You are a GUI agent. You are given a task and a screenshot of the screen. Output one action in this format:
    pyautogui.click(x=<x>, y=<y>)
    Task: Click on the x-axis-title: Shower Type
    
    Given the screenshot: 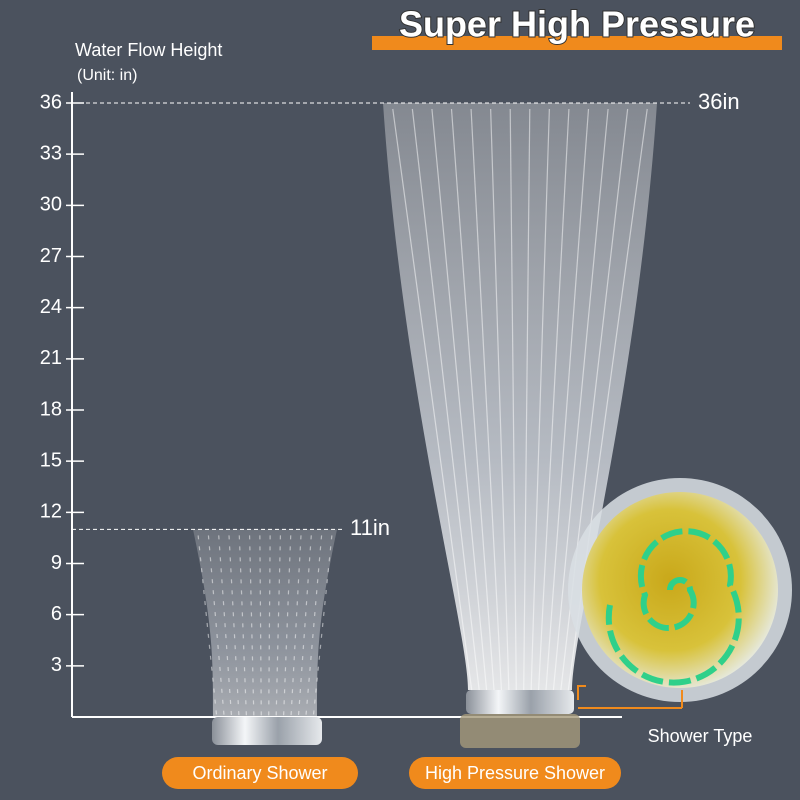 What is the action you would take?
    pyautogui.click(x=700, y=736)
    